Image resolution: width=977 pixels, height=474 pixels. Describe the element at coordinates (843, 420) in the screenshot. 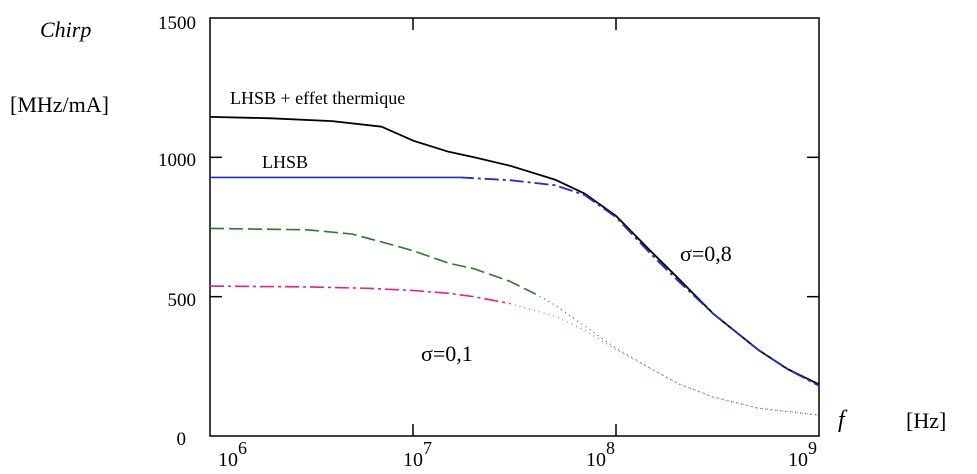

I see `x-axis-title: f` at that location.